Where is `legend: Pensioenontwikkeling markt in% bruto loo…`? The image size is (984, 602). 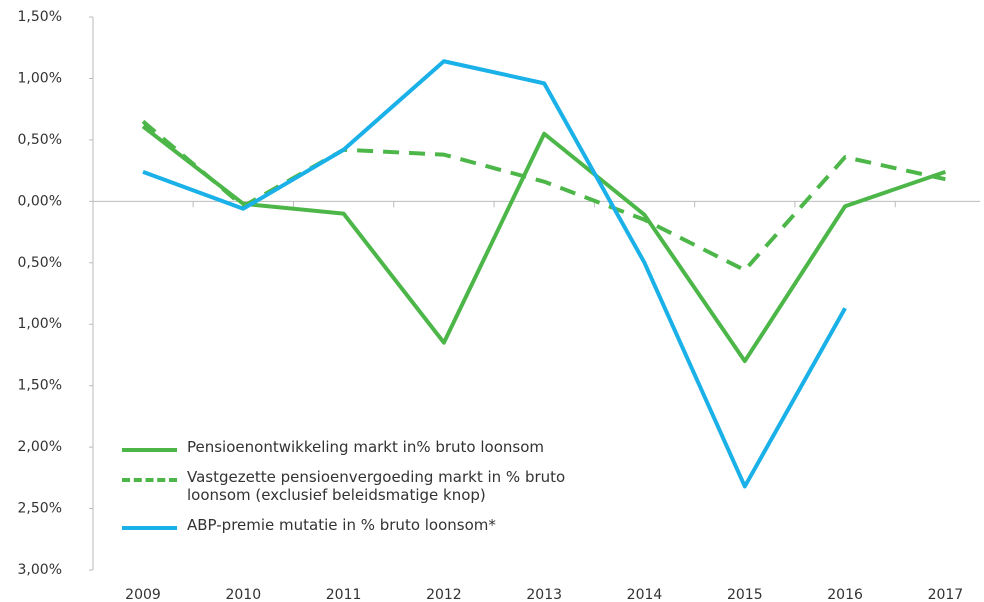 legend: Pensioenontwikkeling markt in% bruto loo… is located at coordinates (362, 492).